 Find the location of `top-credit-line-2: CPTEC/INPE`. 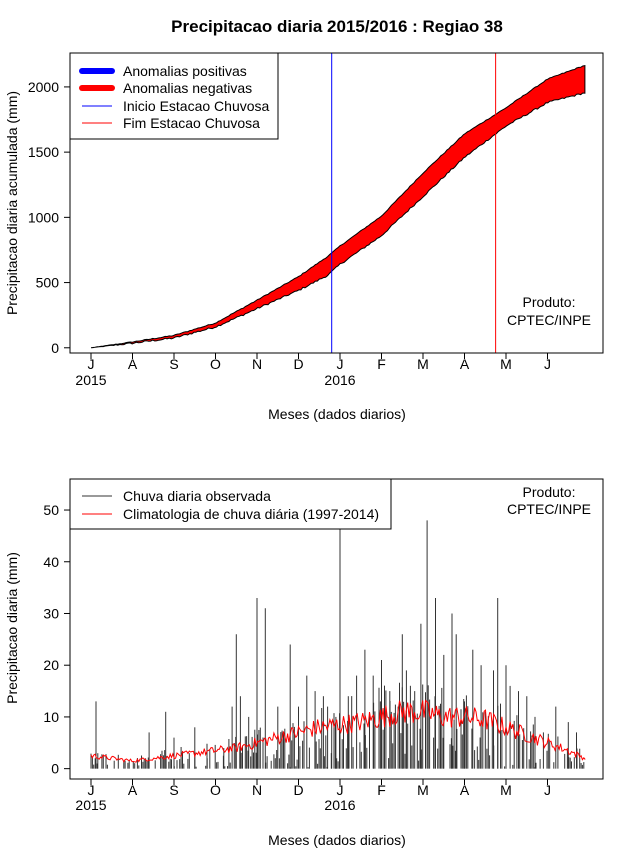

top-credit-line-2: CPTEC/INPE is located at coordinates (549, 320).